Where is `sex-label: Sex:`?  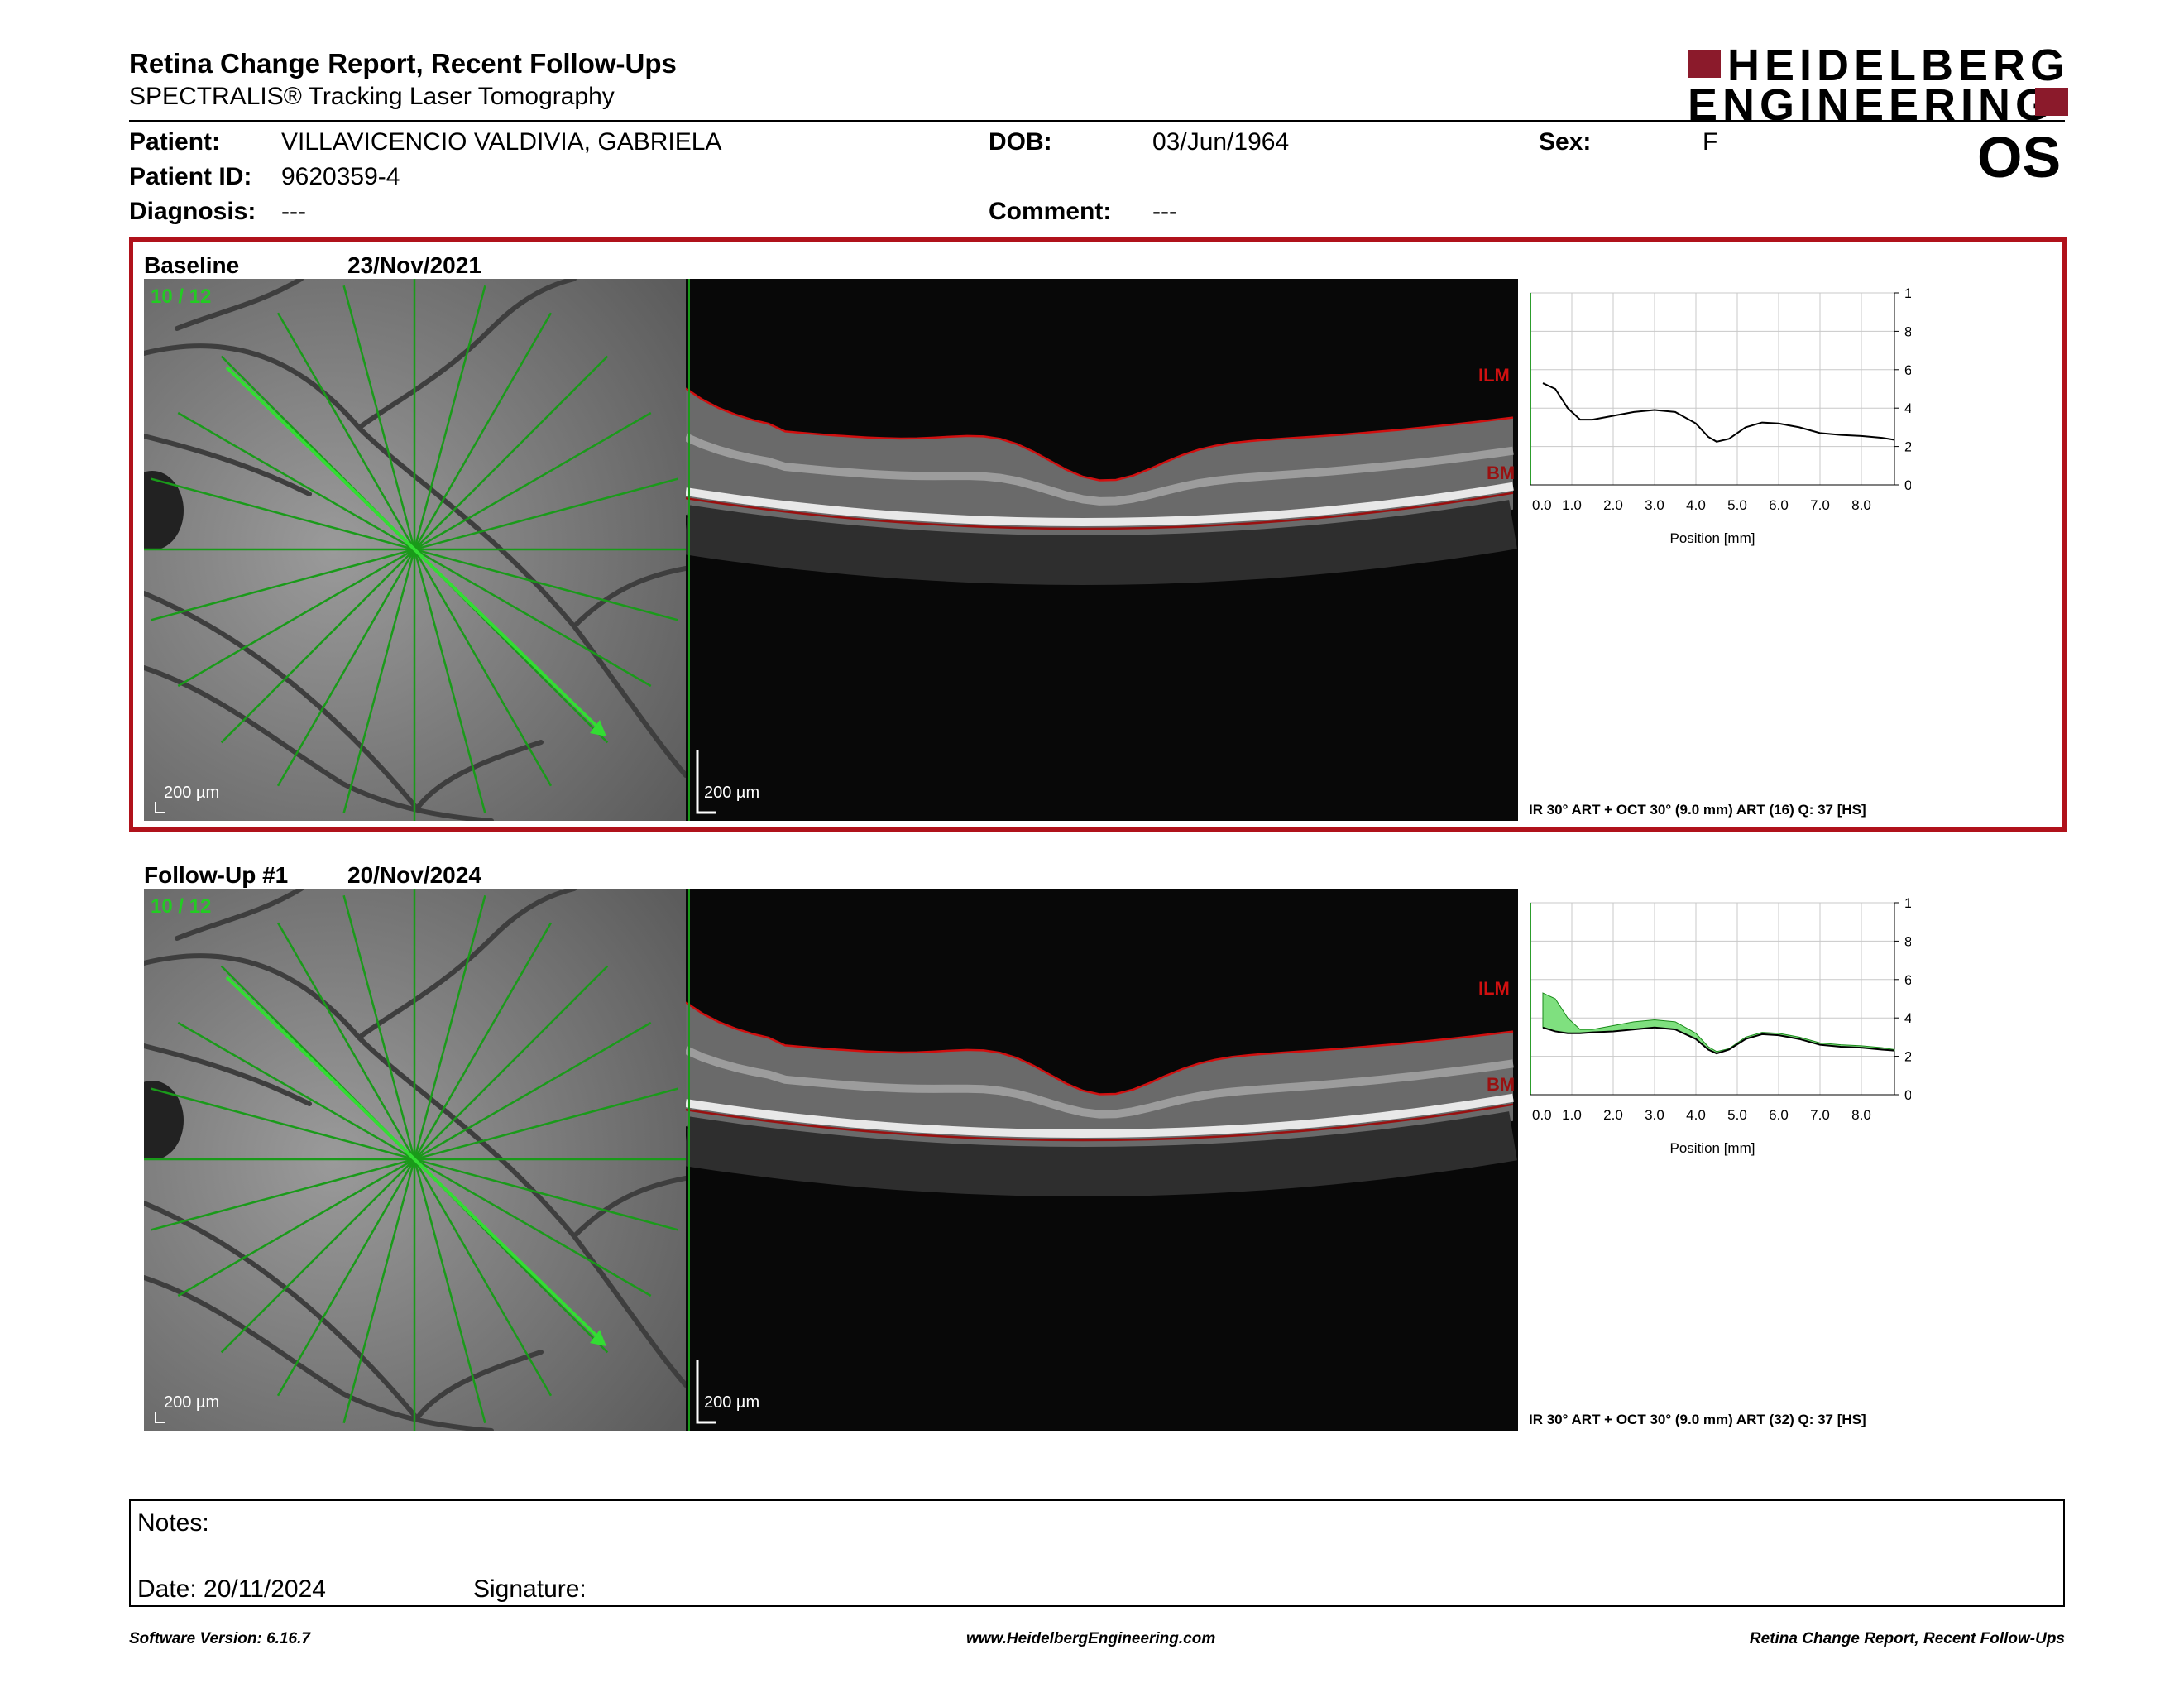 sex-label: Sex: is located at coordinates (1565, 142).